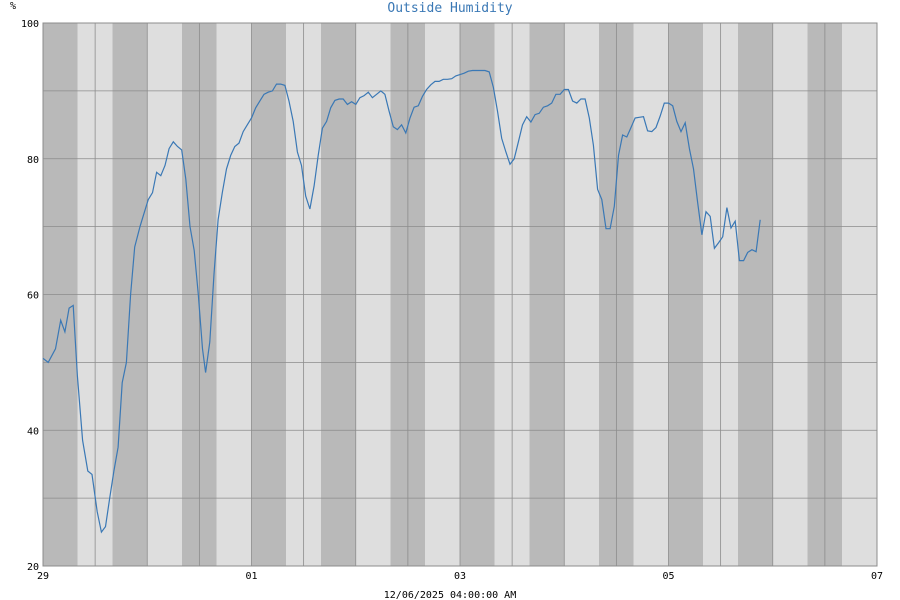 Image resolution: width=900 pixels, height=600 pixels. What do you see at coordinates (668, 576) in the screenshot?
I see `x-tick-label: 05` at bounding box center [668, 576].